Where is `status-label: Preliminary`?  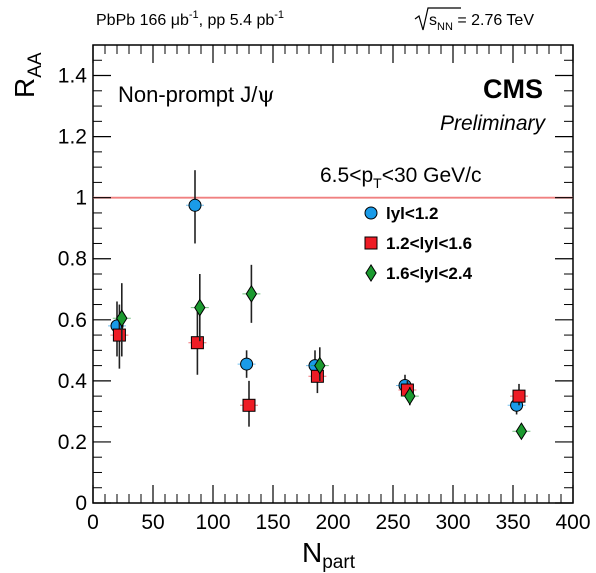 status-label: Preliminary is located at coordinates (493, 123).